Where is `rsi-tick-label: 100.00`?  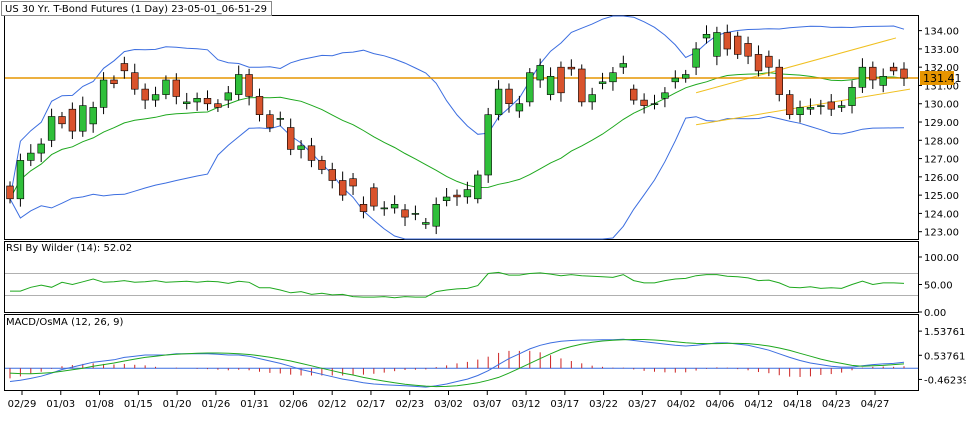 rsi-tick-label: 100.00 is located at coordinates (941, 258).